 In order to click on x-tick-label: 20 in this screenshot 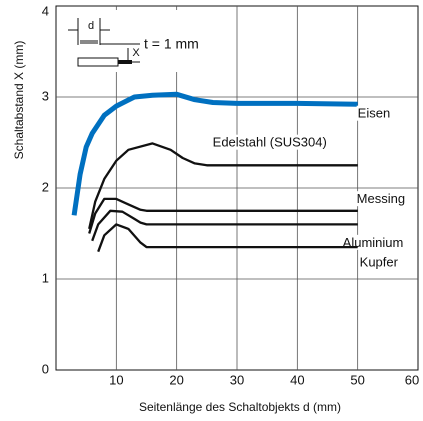, I will do `click(176, 379)`.